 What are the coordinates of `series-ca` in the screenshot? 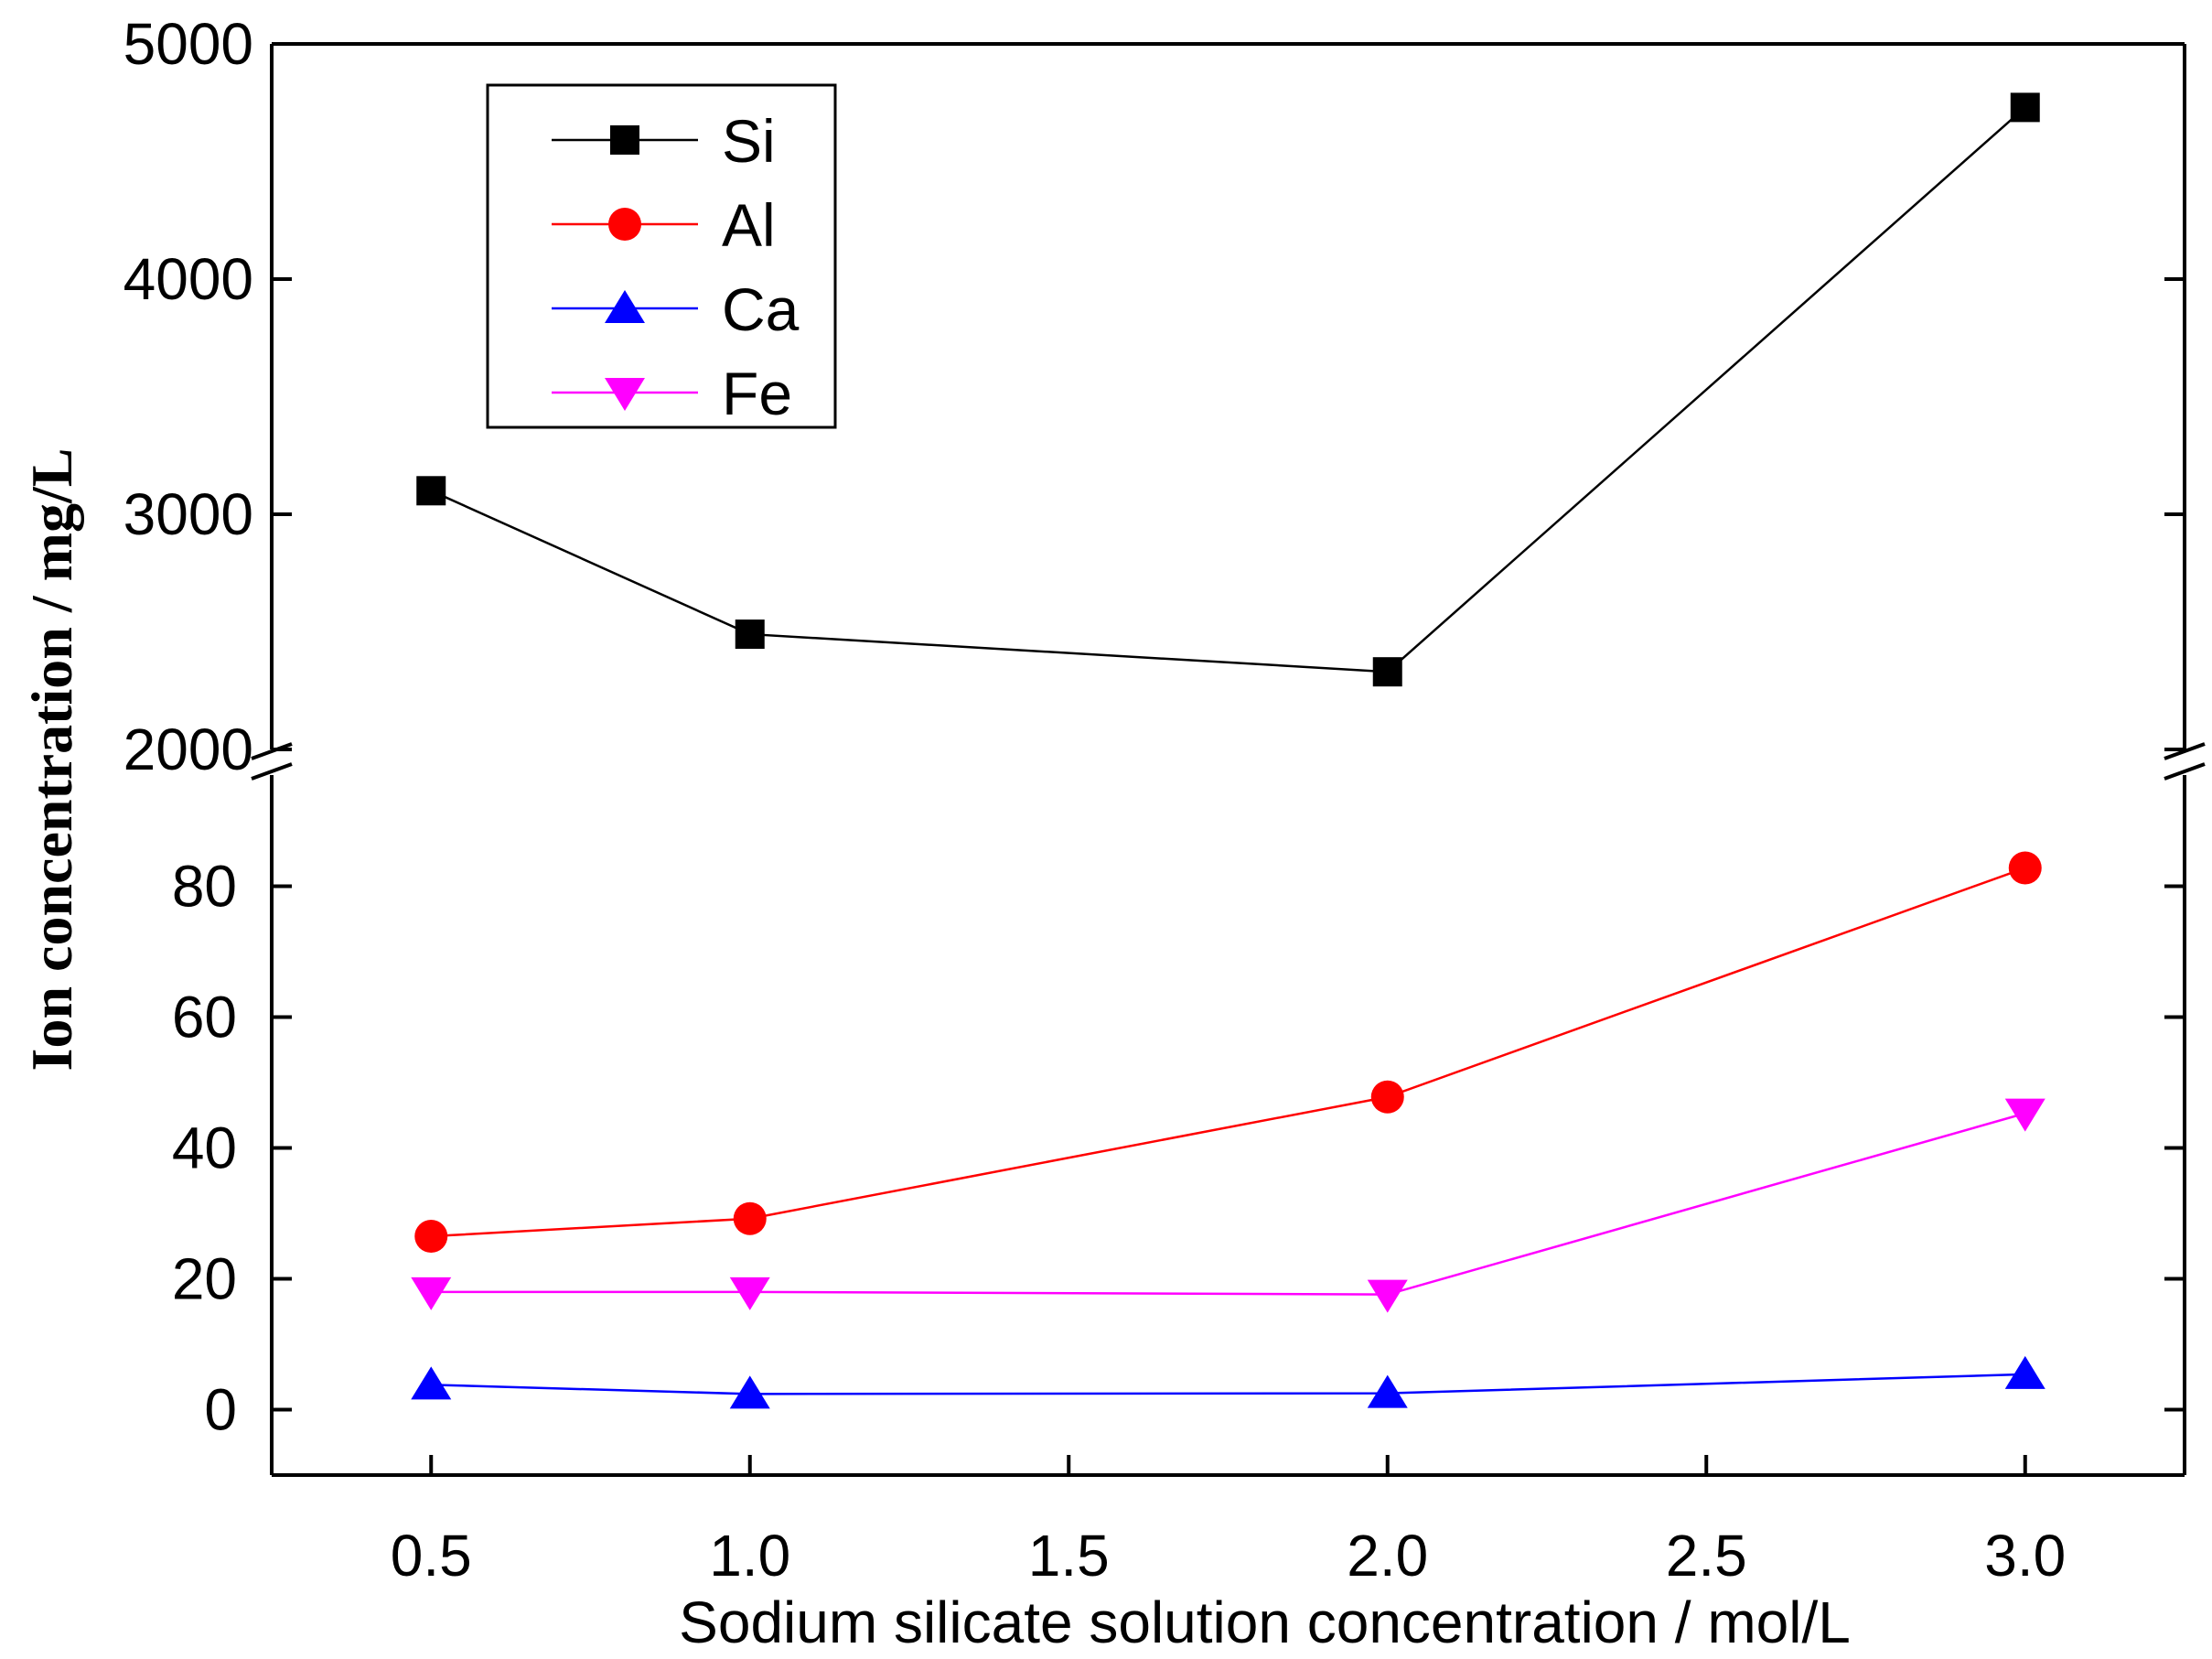 It's located at (1228, 1382).